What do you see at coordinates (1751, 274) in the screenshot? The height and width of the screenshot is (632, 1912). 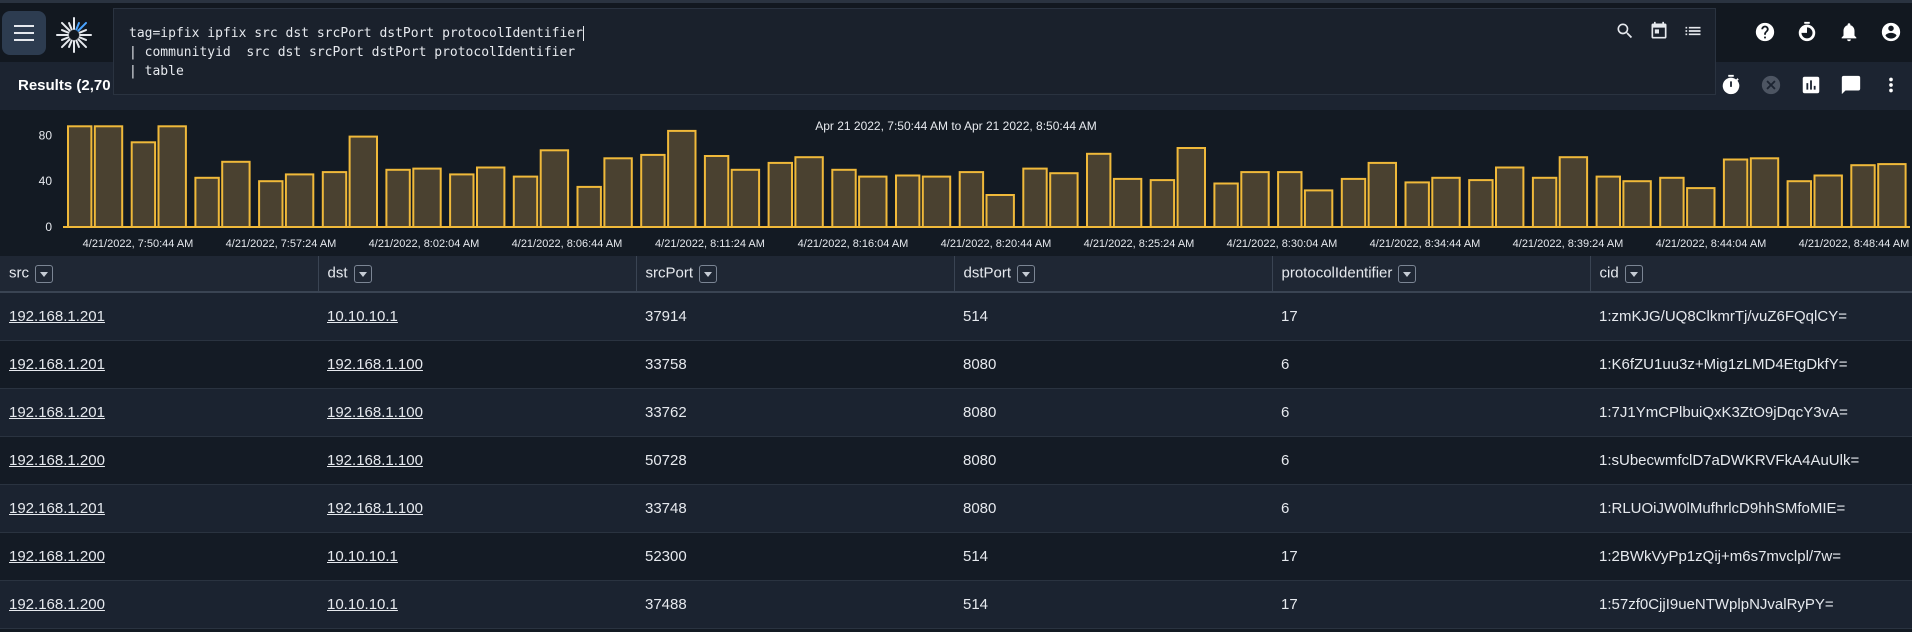 I see `column-header-cid: cid` at bounding box center [1751, 274].